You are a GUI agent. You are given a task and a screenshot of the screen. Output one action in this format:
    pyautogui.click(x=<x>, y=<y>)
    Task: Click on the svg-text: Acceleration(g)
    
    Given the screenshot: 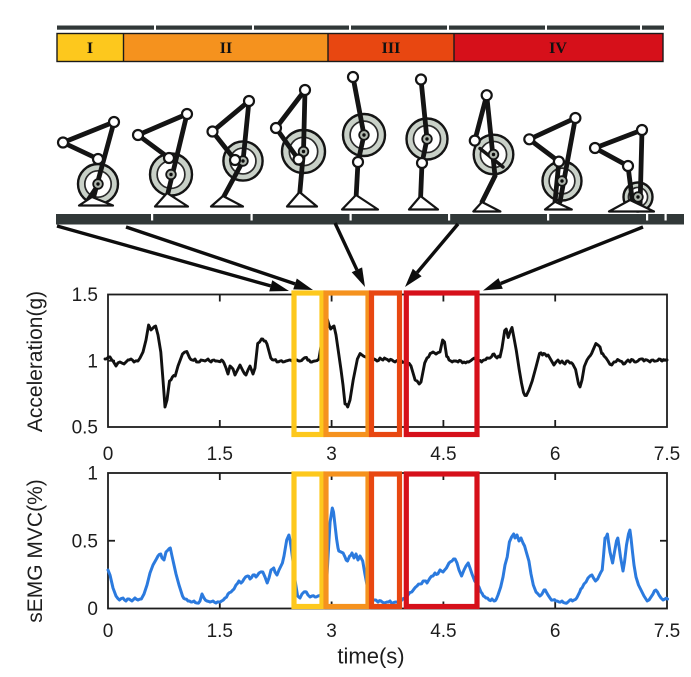 What is the action you would take?
    pyautogui.click(x=35, y=361)
    